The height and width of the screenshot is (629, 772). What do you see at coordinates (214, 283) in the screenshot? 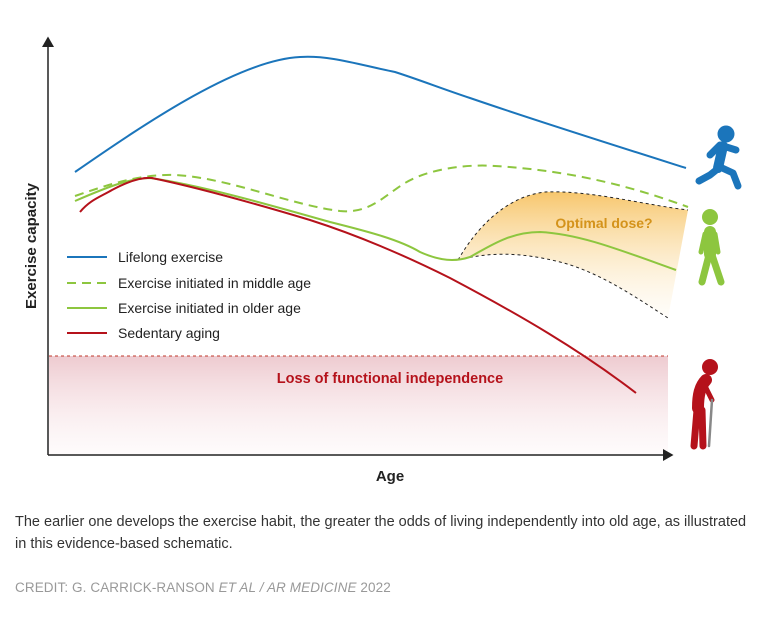
I see `legend-label-middle-age: Exercise initiated in middle age` at bounding box center [214, 283].